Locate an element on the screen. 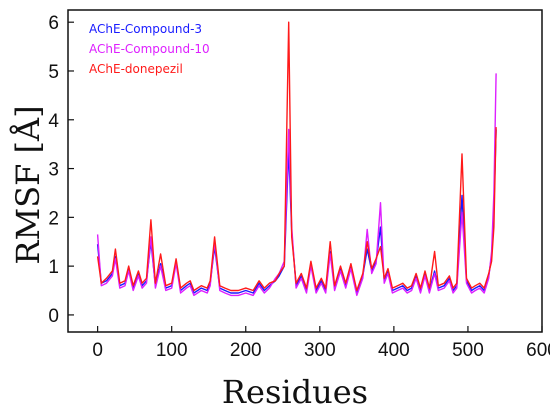 This screenshot has height=413, width=550. x-tick-label: 300 is located at coordinates (320, 350).